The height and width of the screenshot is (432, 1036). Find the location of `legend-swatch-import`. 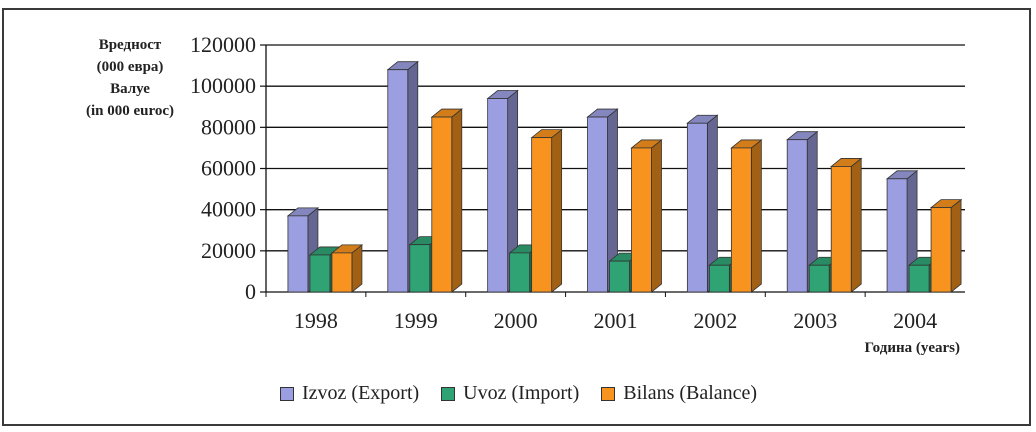

legend-swatch-import is located at coordinates (448, 393).